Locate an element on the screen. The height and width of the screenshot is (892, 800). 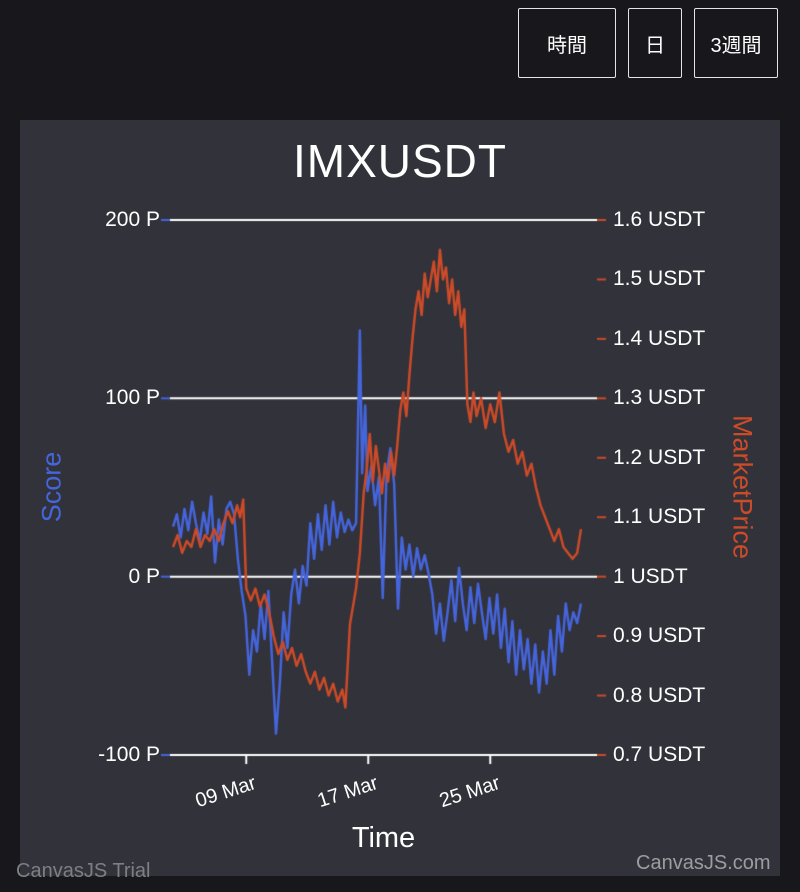
left-axis-tick-label: 100 P is located at coordinates (132, 397).